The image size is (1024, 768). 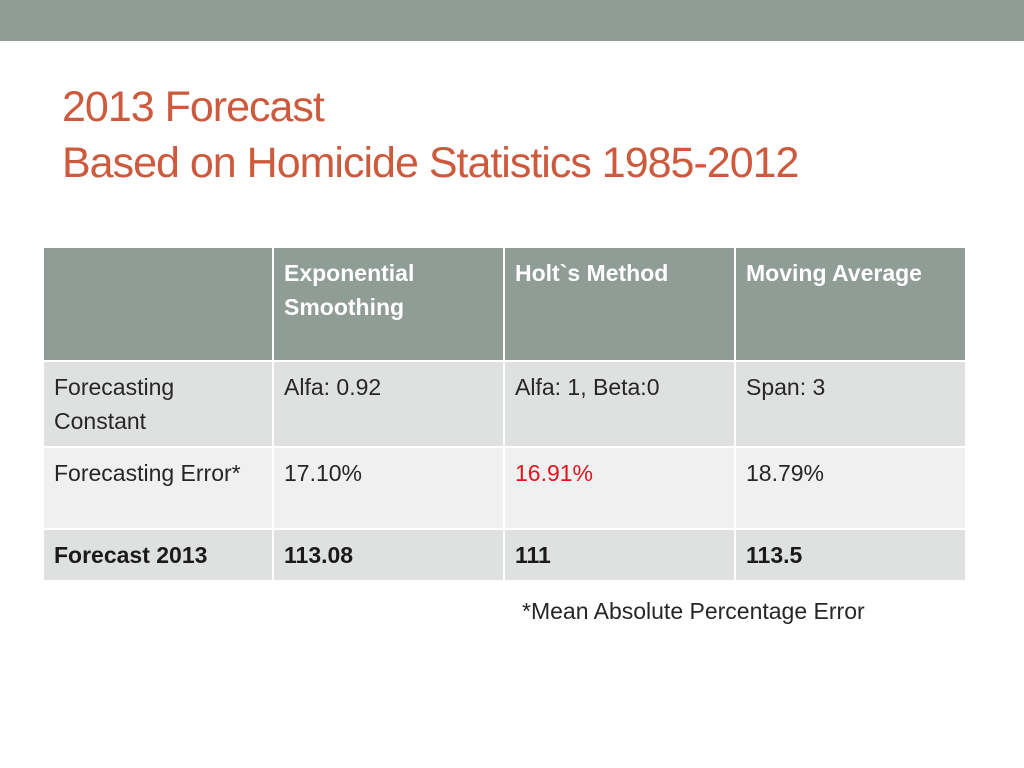 What do you see at coordinates (512, 20) in the screenshot?
I see `top-accent-bar` at bounding box center [512, 20].